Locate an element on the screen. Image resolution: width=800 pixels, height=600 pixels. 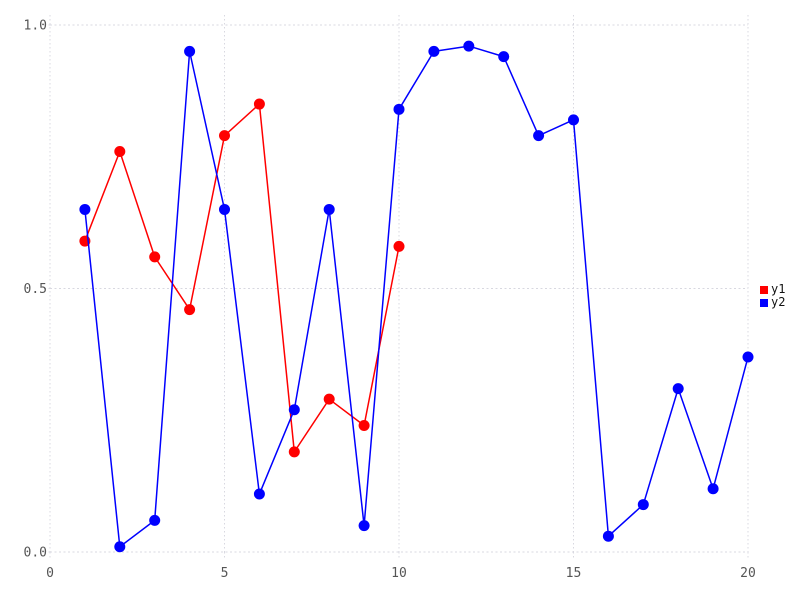
x-tick-label: 20 is located at coordinates (748, 573).